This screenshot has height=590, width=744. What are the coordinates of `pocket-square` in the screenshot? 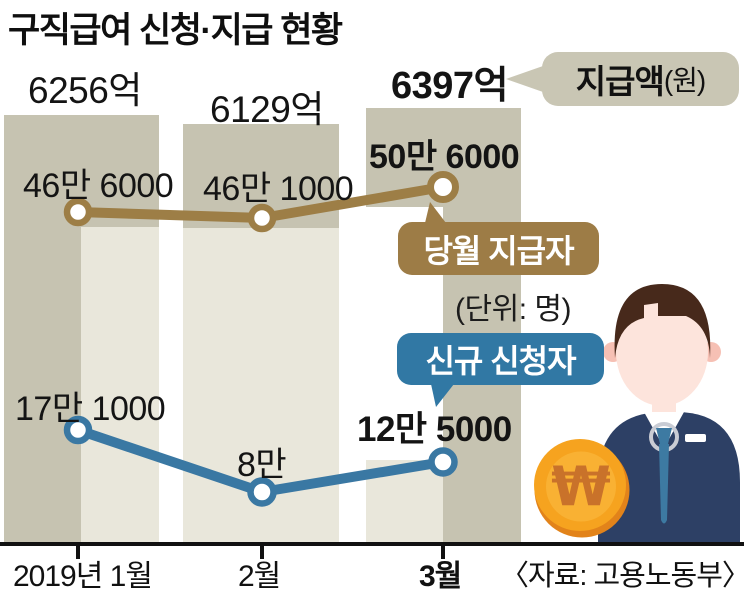 It's located at (695, 438).